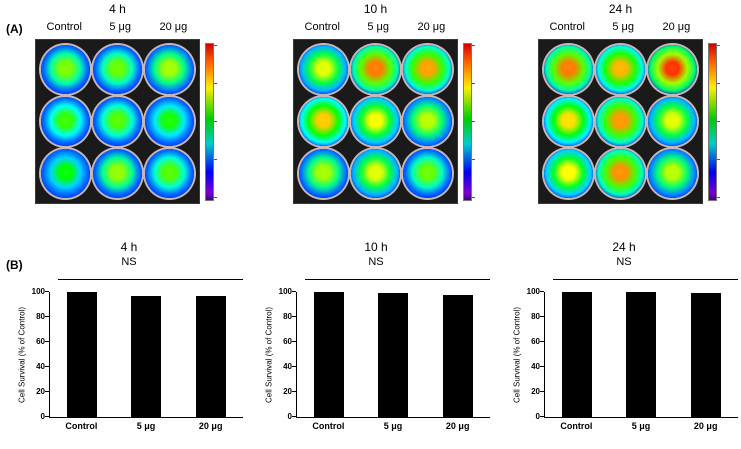 This screenshot has height=449, width=741. What do you see at coordinates (14, 29) in the screenshot?
I see `panel-a-label: (A)` at bounding box center [14, 29].